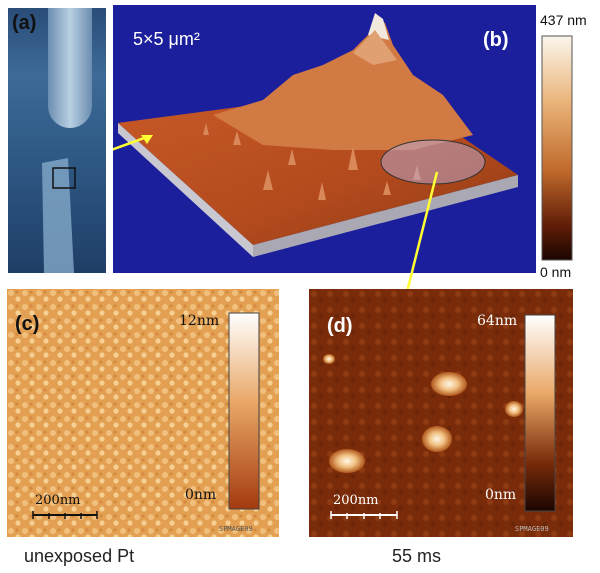  Describe the element at coordinates (416, 556) in the screenshot. I see `caption-55ms: 55 ms` at that location.